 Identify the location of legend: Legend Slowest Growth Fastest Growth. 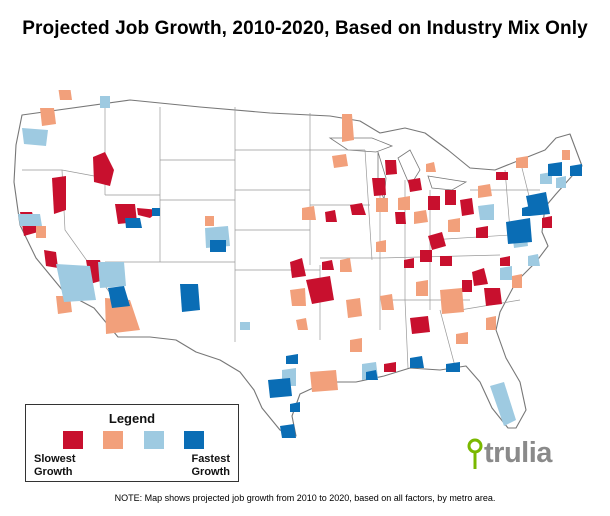
(132, 443).